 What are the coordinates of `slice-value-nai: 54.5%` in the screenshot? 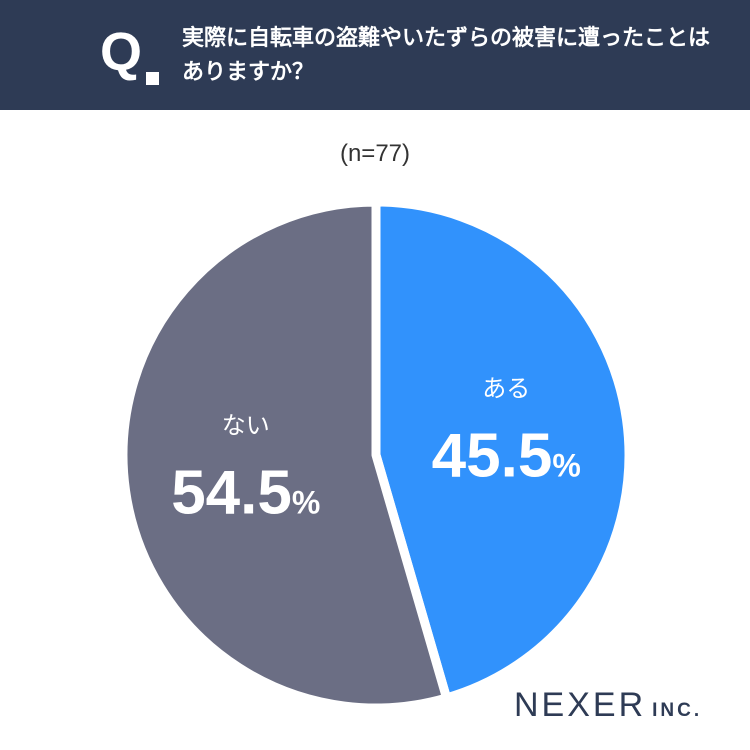 It's located at (245, 493).